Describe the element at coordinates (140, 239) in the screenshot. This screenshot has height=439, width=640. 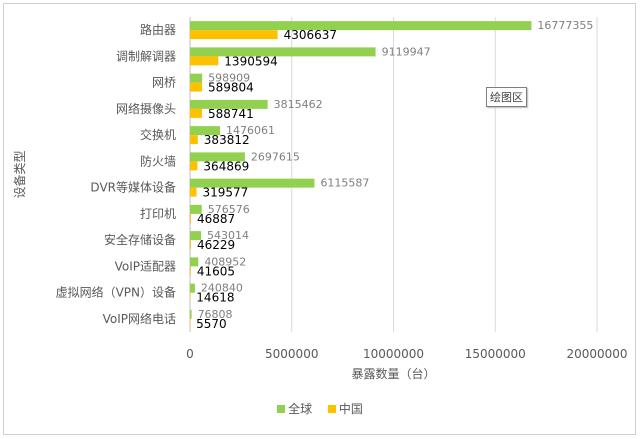
I see `category-label: 安全存储设备` at that location.